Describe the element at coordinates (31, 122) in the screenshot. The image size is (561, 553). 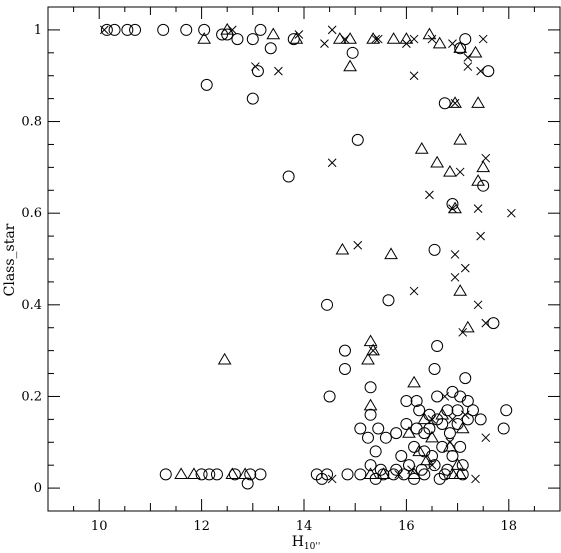
I see `y-tick-label: 0.8` at that location.